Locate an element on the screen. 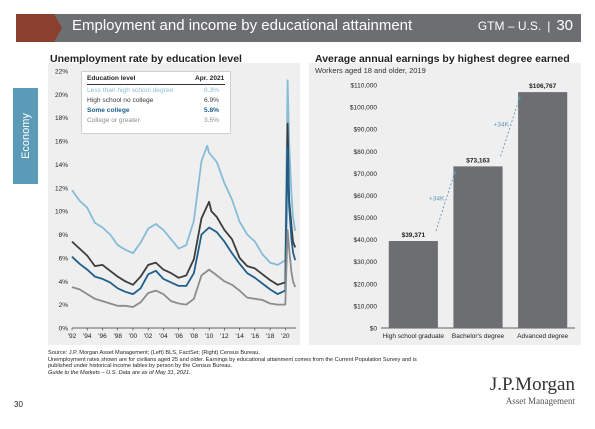 The width and height of the screenshot is (595, 429). x-category-label: Bachelor's degree is located at coordinates (478, 336).